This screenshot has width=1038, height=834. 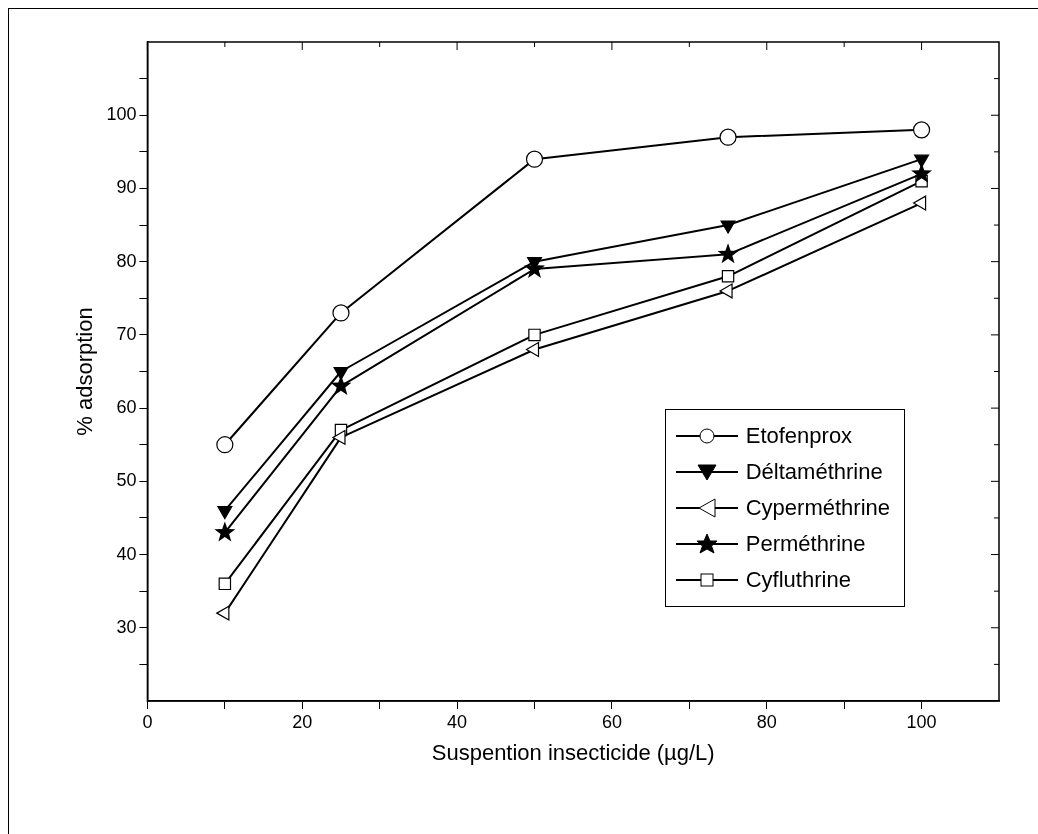 What do you see at coordinates (121, 114) in the screenshot?
I see `y-tick-label: 100` at bounding box center [121, 114].